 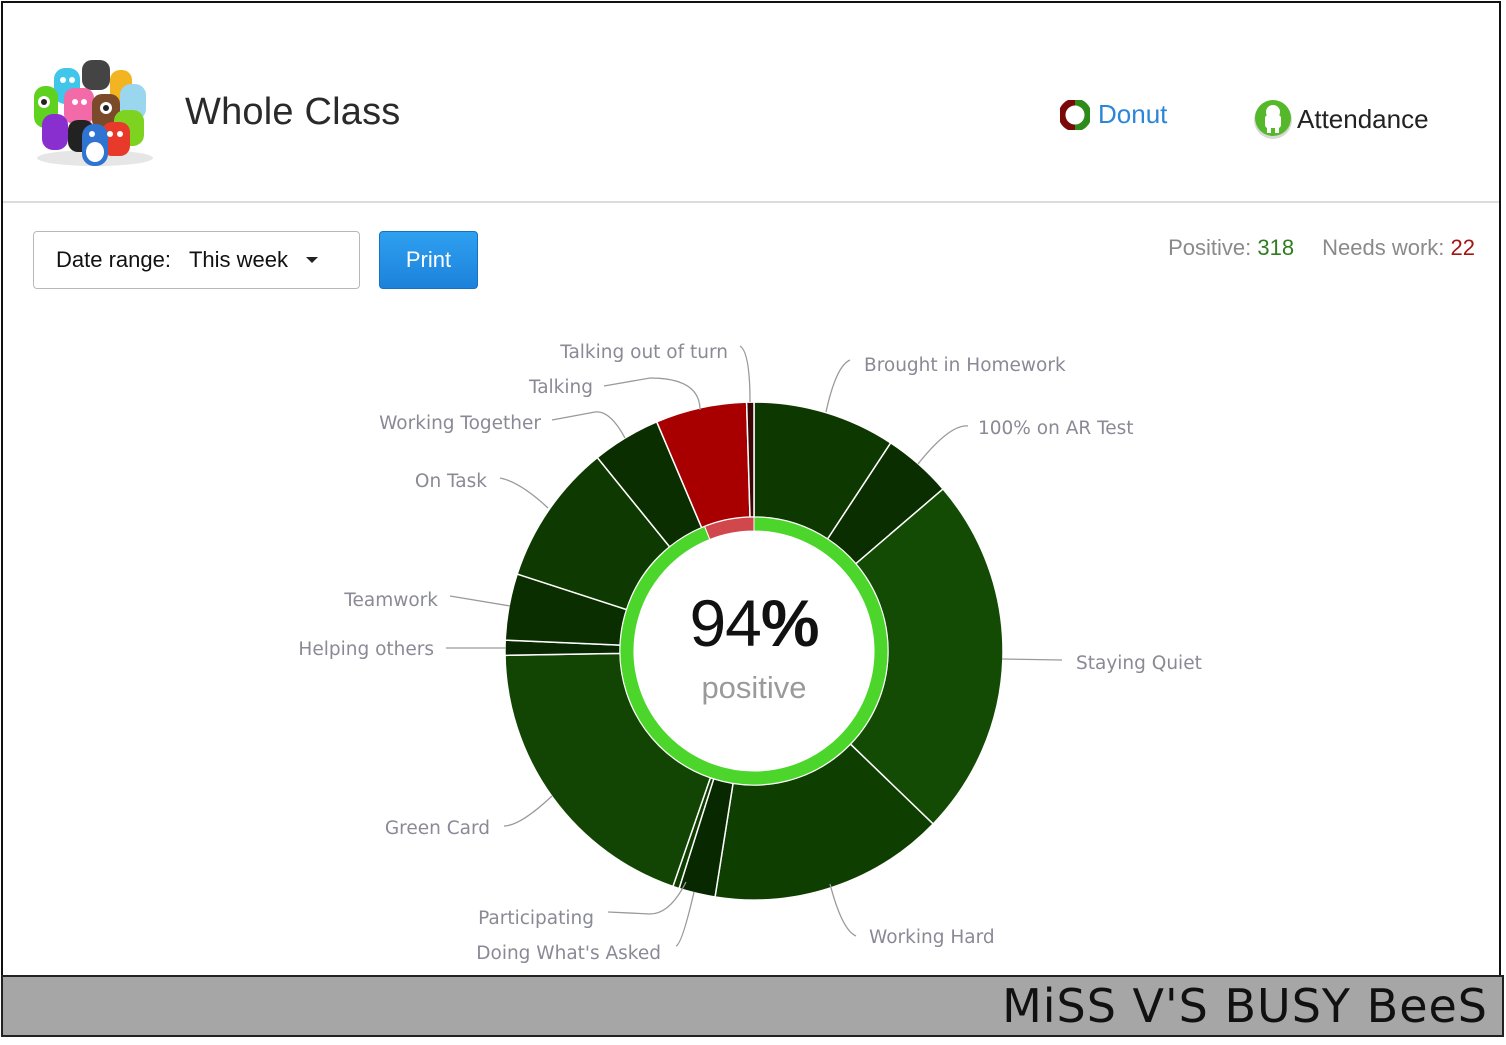 I want to click on positive-ring, so click(x=754, y=651).